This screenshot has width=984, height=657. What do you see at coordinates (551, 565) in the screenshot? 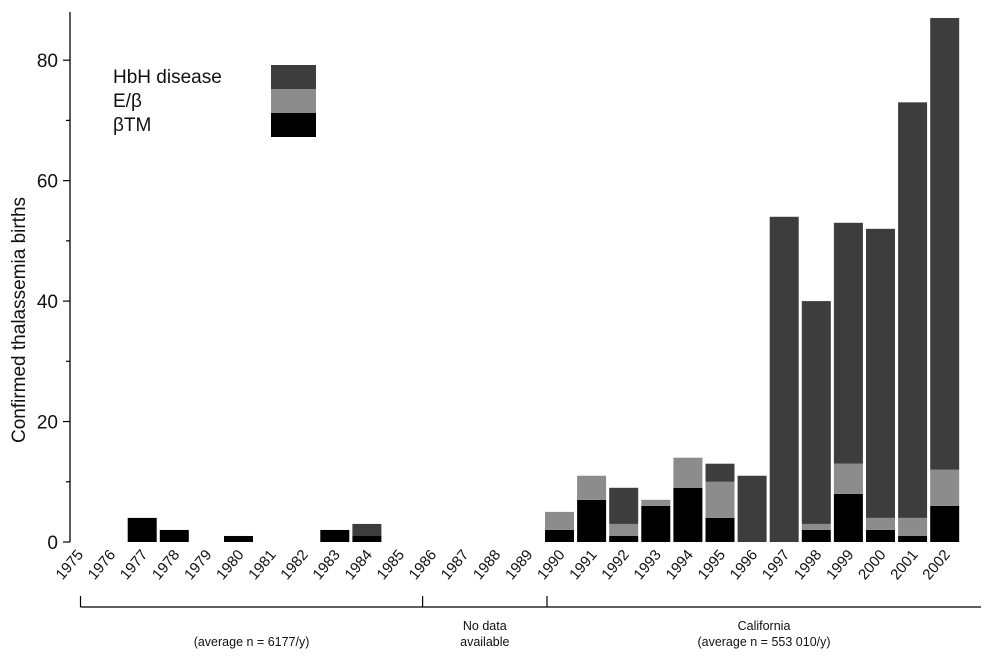
I see `x-tick-label: 1990` at bounding box center [551, 565].